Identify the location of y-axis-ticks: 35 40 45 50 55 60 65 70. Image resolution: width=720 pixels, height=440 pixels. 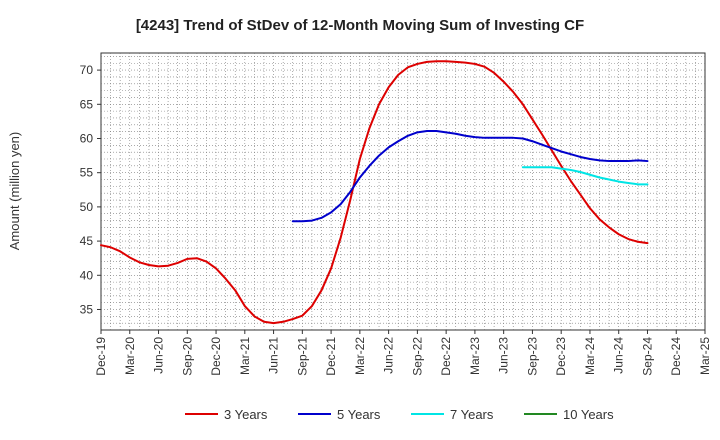
(90, 189).